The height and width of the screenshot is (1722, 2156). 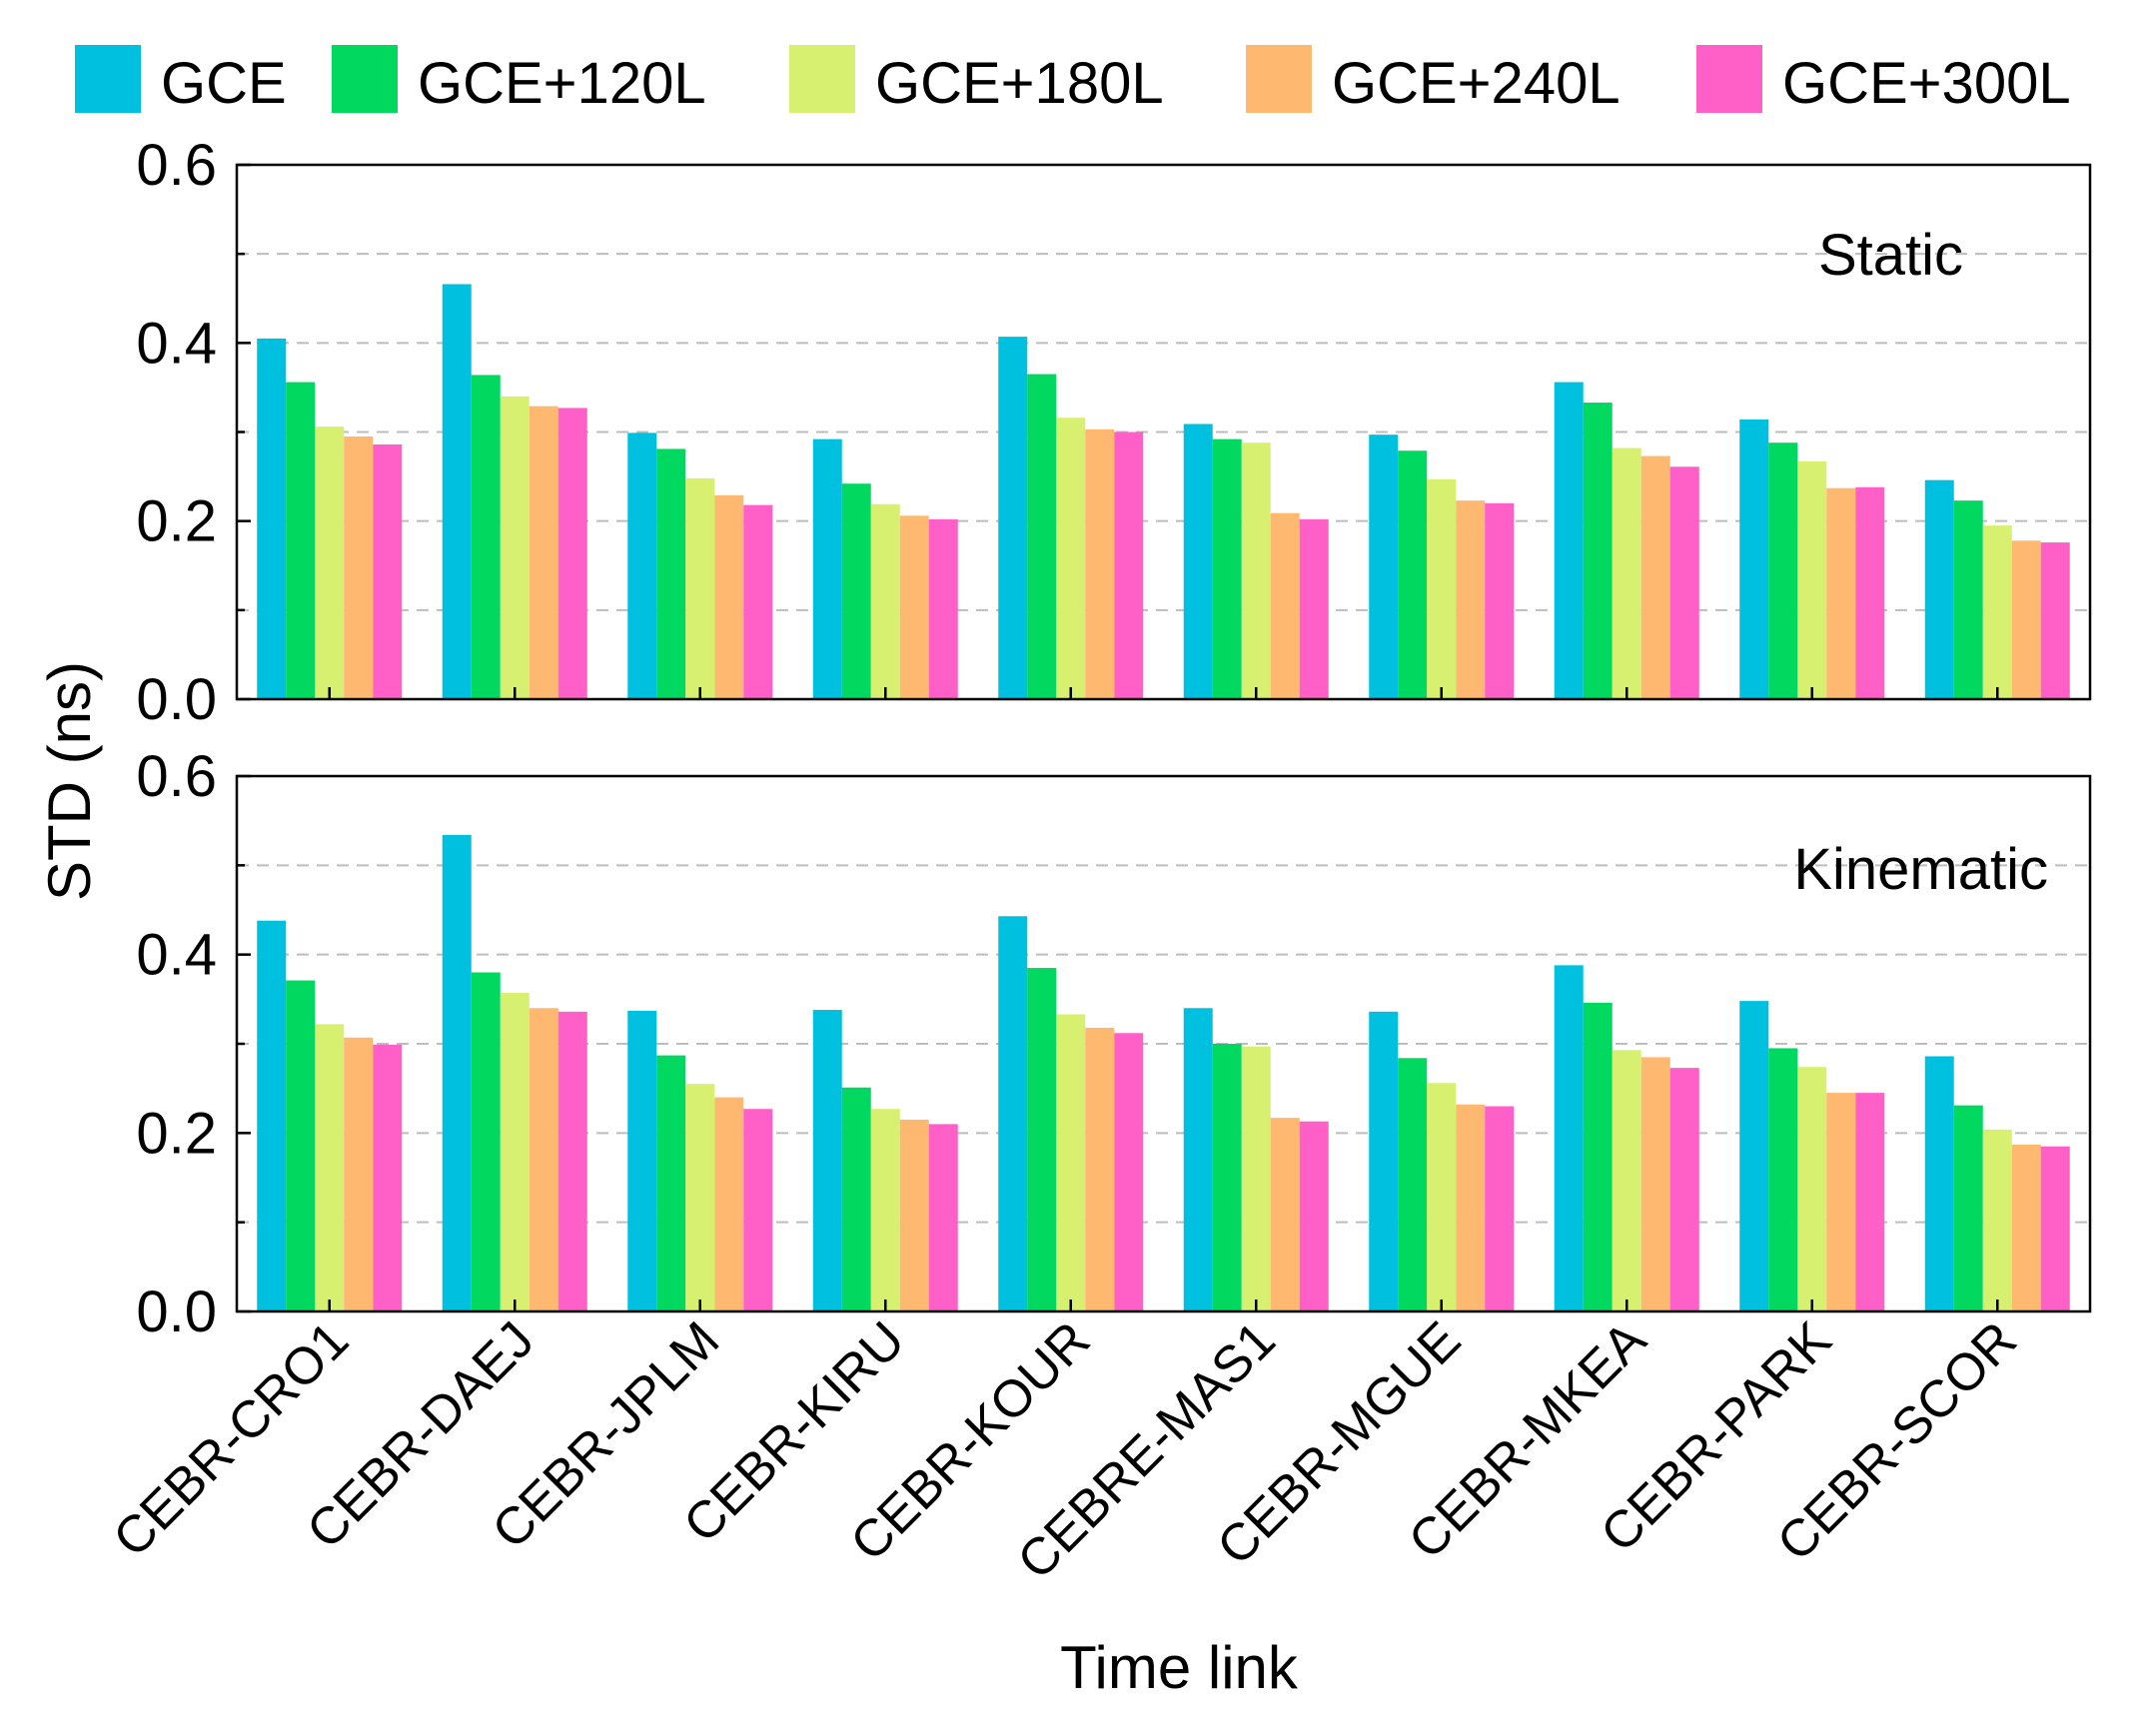 What do you see at coordinates (1019, 83) in the screenshot?
I see `legend-label-2: GCE+180L` at bounding box center [1019, 83].